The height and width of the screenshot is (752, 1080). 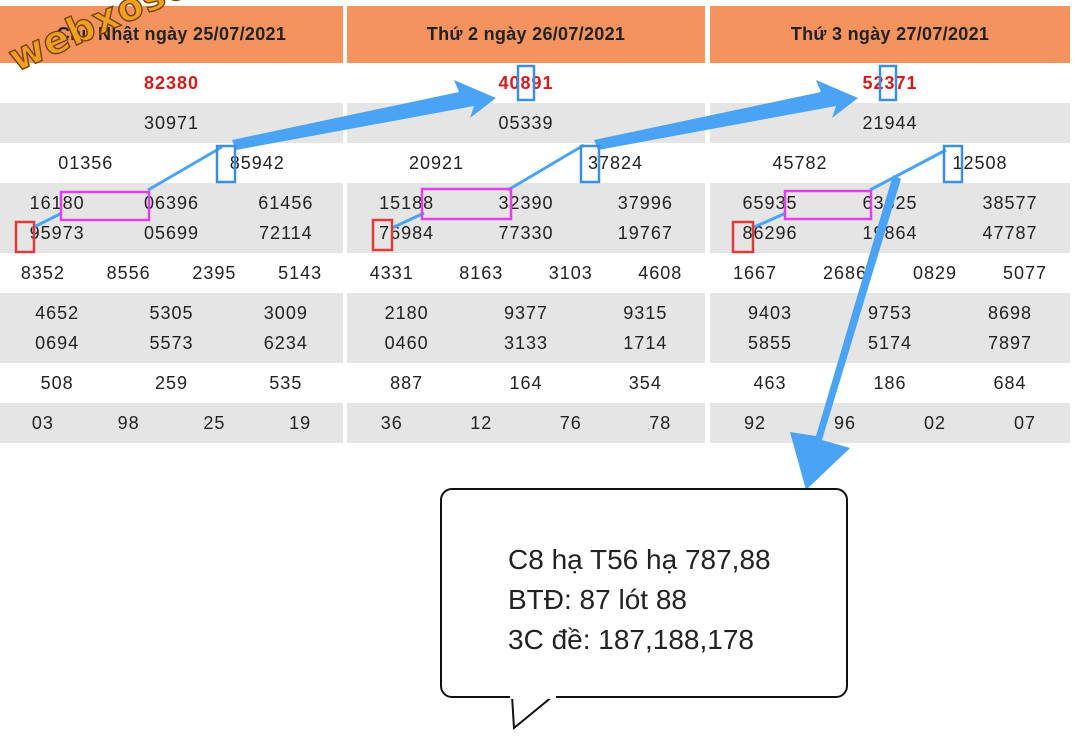 I want to click on prize5-value: 1714, so click(x=645, y=342).